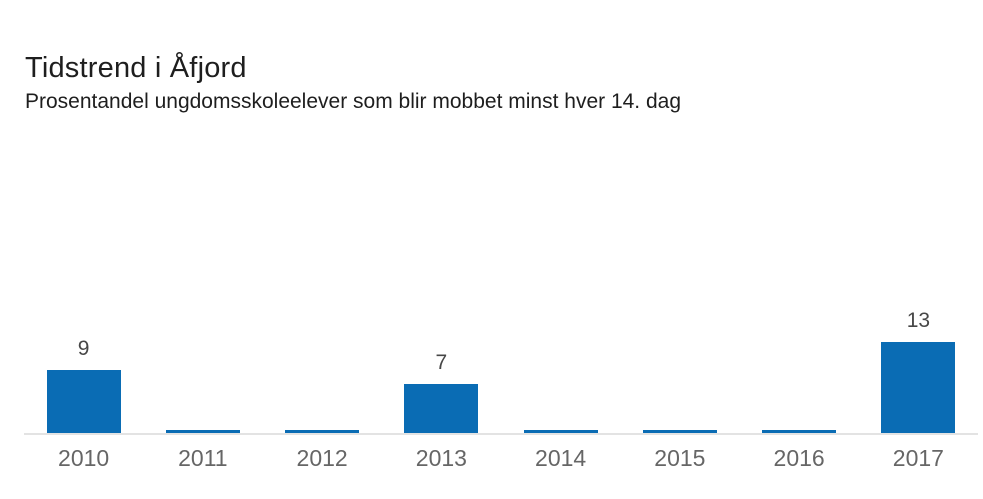  I want to click on bar-2012, so click(322, 431).